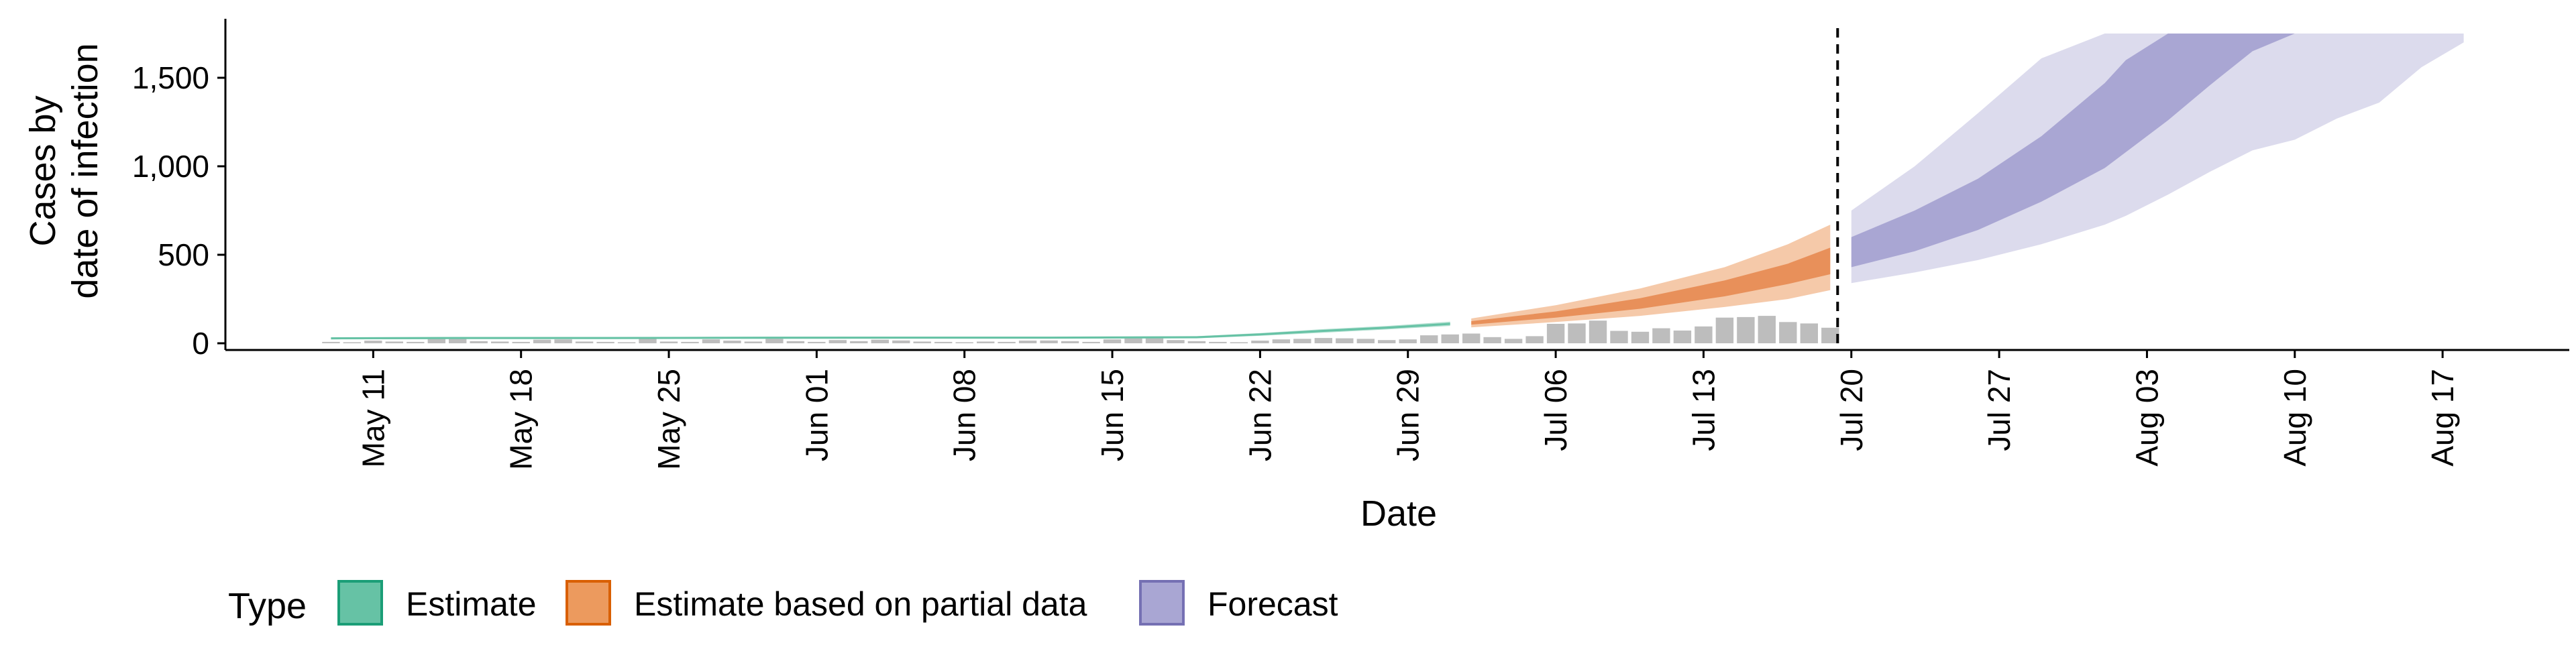 The width and height of the screenshot is (2576, 647). Describe the element at coordinates (1851, 410) in the screenshot. I see `x-tick-label: Jul 20` at that location.